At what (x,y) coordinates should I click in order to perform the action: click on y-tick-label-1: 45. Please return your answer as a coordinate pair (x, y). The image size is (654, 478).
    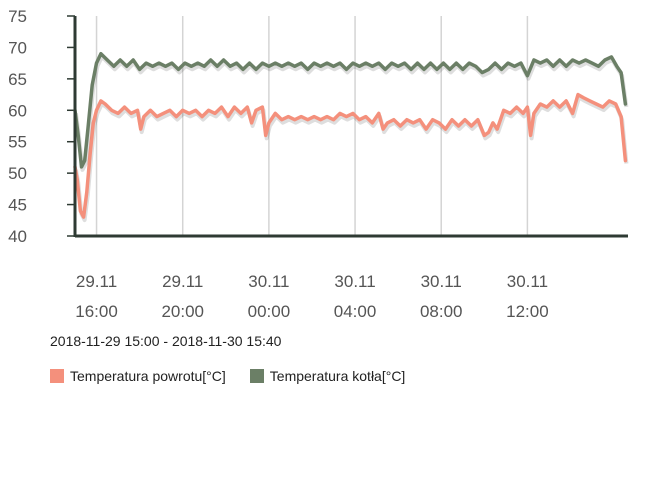
    Looking at the image, I should click on (17, 205).